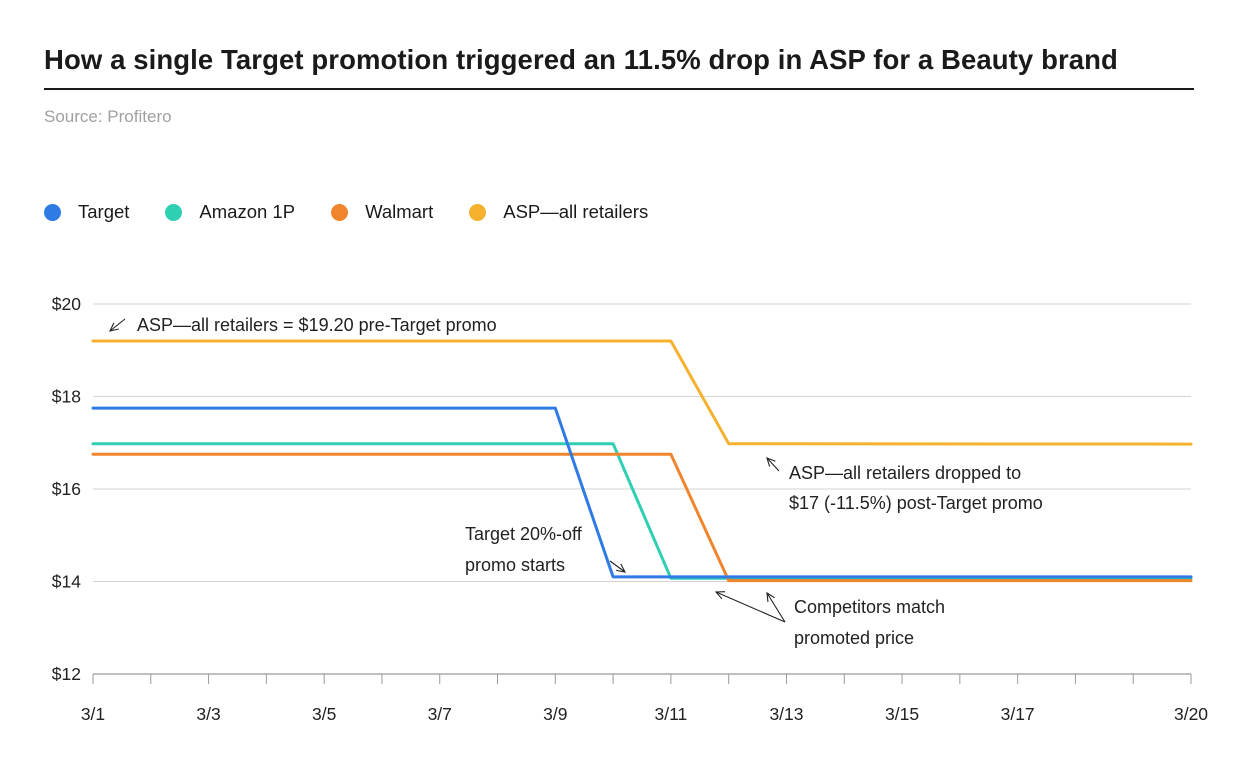 This screenshot has width=1242, height=772. What do you see at coordinates (478, 212) in the screenshot?
I see `legend-swatch-asp` at bounding box center [478, 212].